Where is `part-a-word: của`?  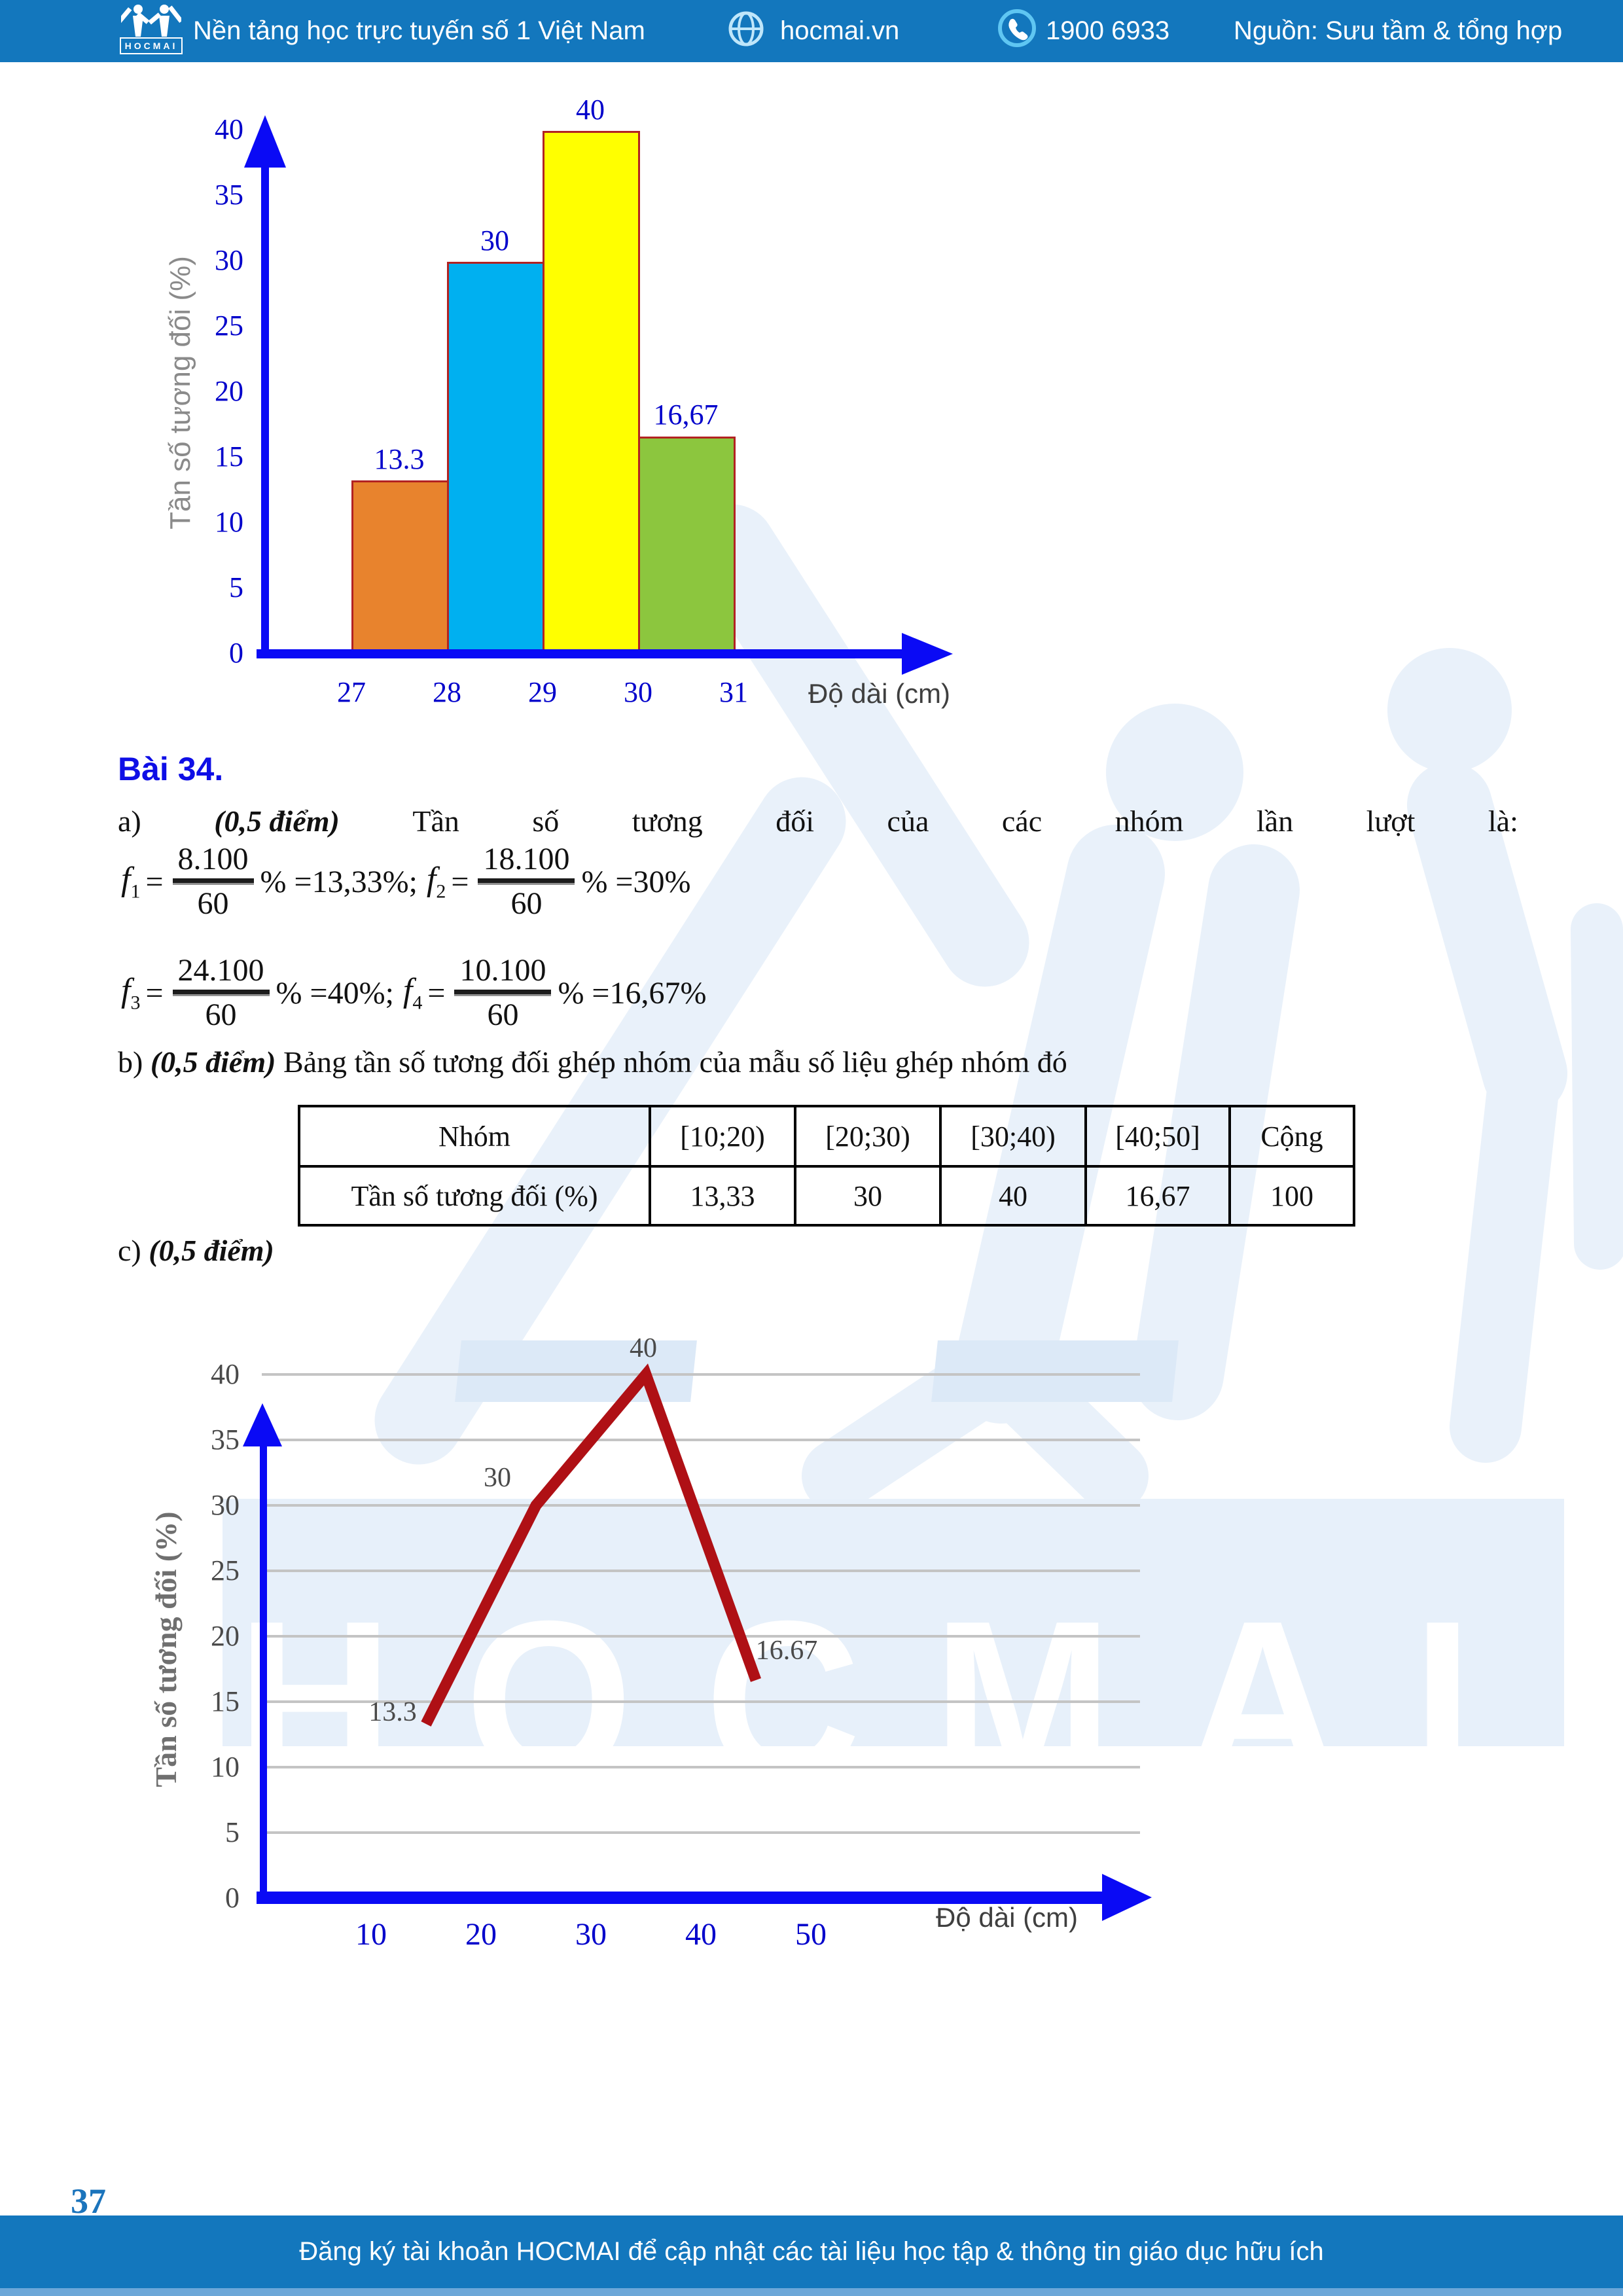 part-a-word: của is located at coordinates (908, 821).